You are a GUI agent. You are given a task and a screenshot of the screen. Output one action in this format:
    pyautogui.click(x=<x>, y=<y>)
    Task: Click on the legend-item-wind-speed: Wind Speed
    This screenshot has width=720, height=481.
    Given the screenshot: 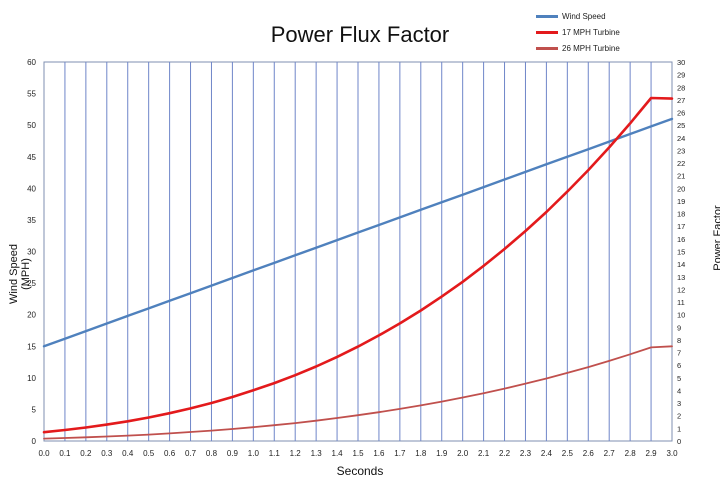 What is the action you would take?
    pyautogui.click(x=578, y=16)
    